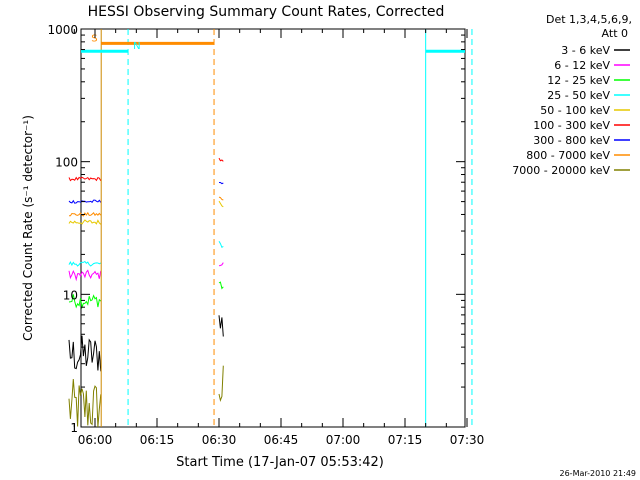 This screenshot has width=640, height=480. Describe the element at coordinates (280, 462) in the screenshot. I see `x-axis-label: Start Time (17-Jan-07 05:53:42)` at that location.